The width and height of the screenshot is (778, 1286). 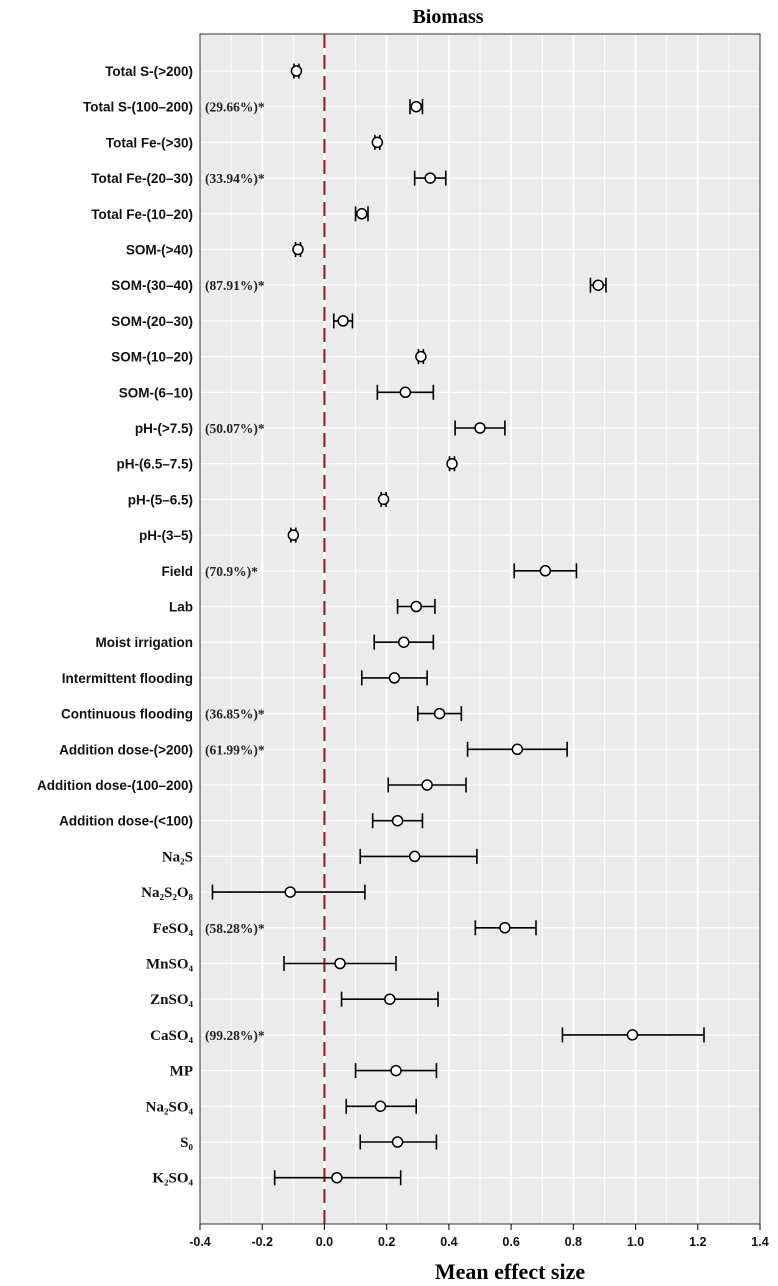 What do you see at coordinates (152, 321) in the screenshot?
I see `category-label: SOM-(20–30)` at bounding box center [152, 321].